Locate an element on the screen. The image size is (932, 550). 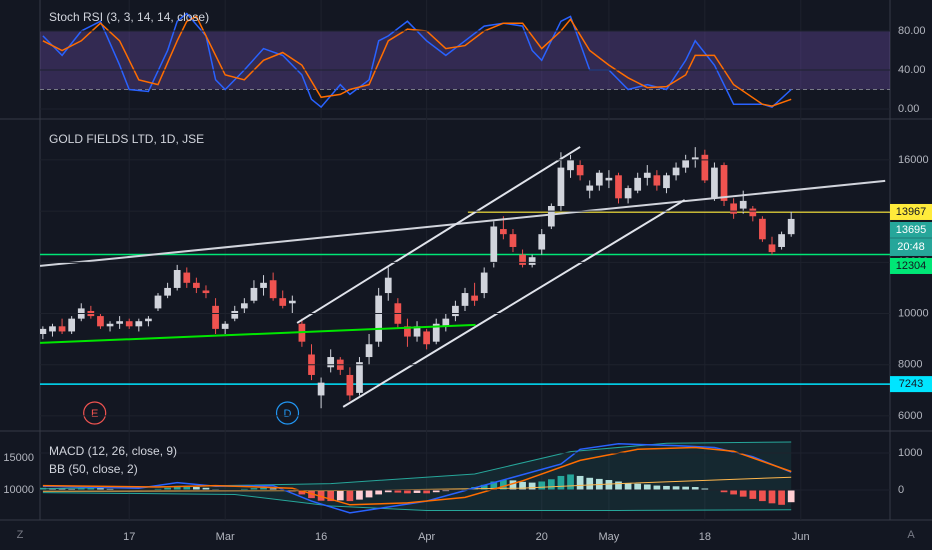
macd-line is located at coordinates (417, 478).